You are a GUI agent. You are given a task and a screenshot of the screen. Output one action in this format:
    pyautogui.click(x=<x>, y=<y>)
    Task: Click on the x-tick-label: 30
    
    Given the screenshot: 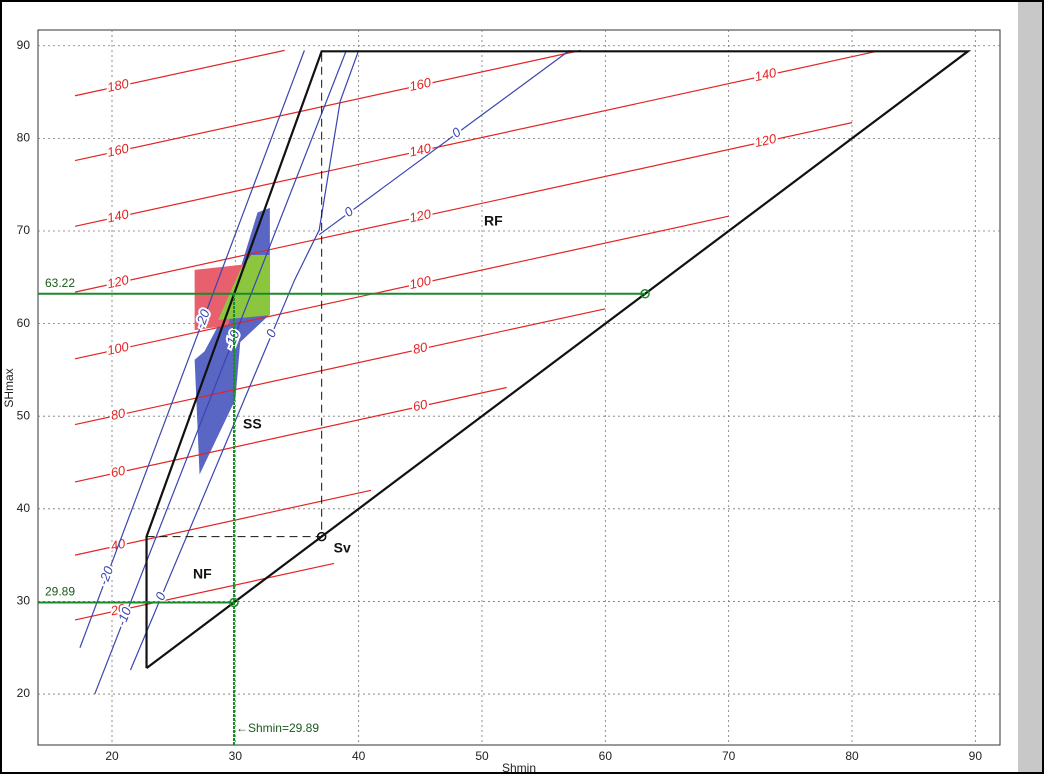 What is the action you would take?
    pyautogui.click(x=236, y=756)
    